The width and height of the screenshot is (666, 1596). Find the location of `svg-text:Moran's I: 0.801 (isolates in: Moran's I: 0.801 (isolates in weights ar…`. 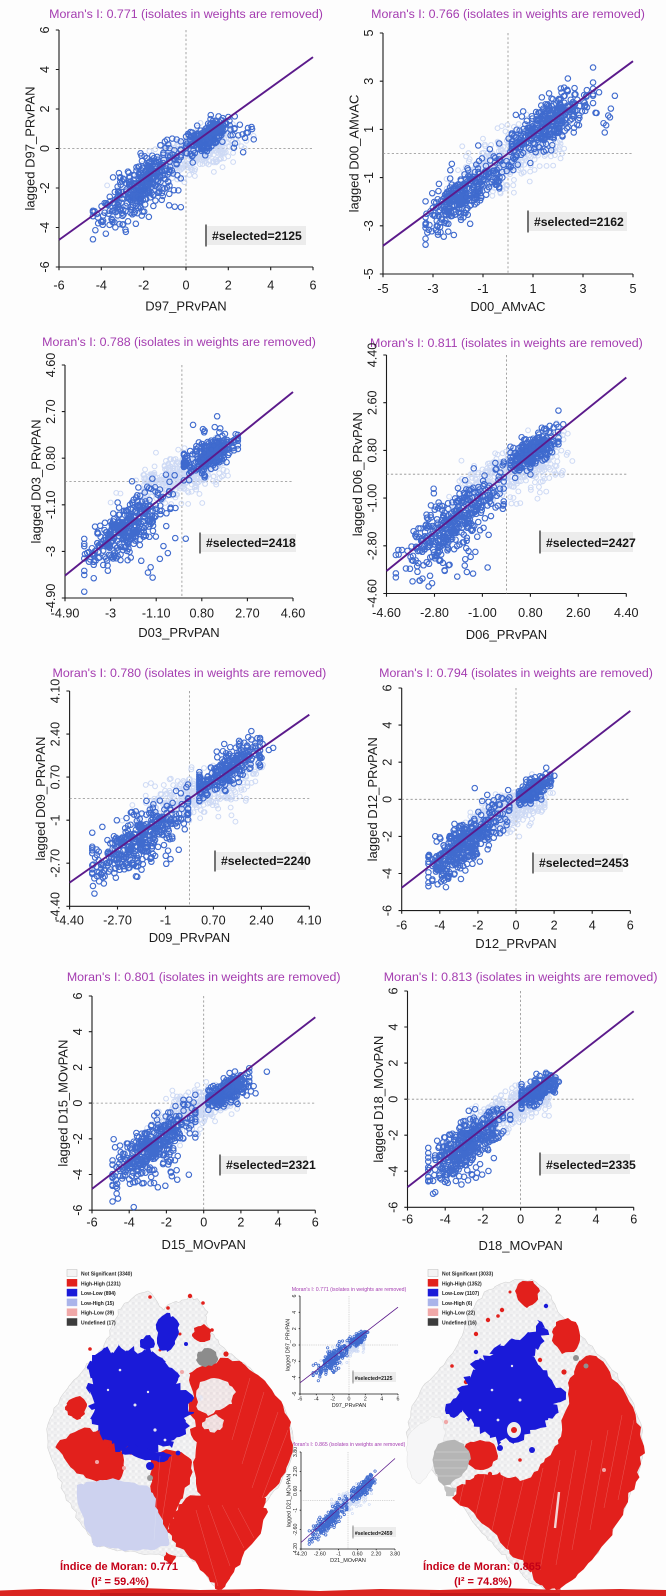

svg-text:Moran's I: 0.801 (isolates in: Moran's I: 0.801 (isolates in weights ar… is located at coordinates (204, 977).